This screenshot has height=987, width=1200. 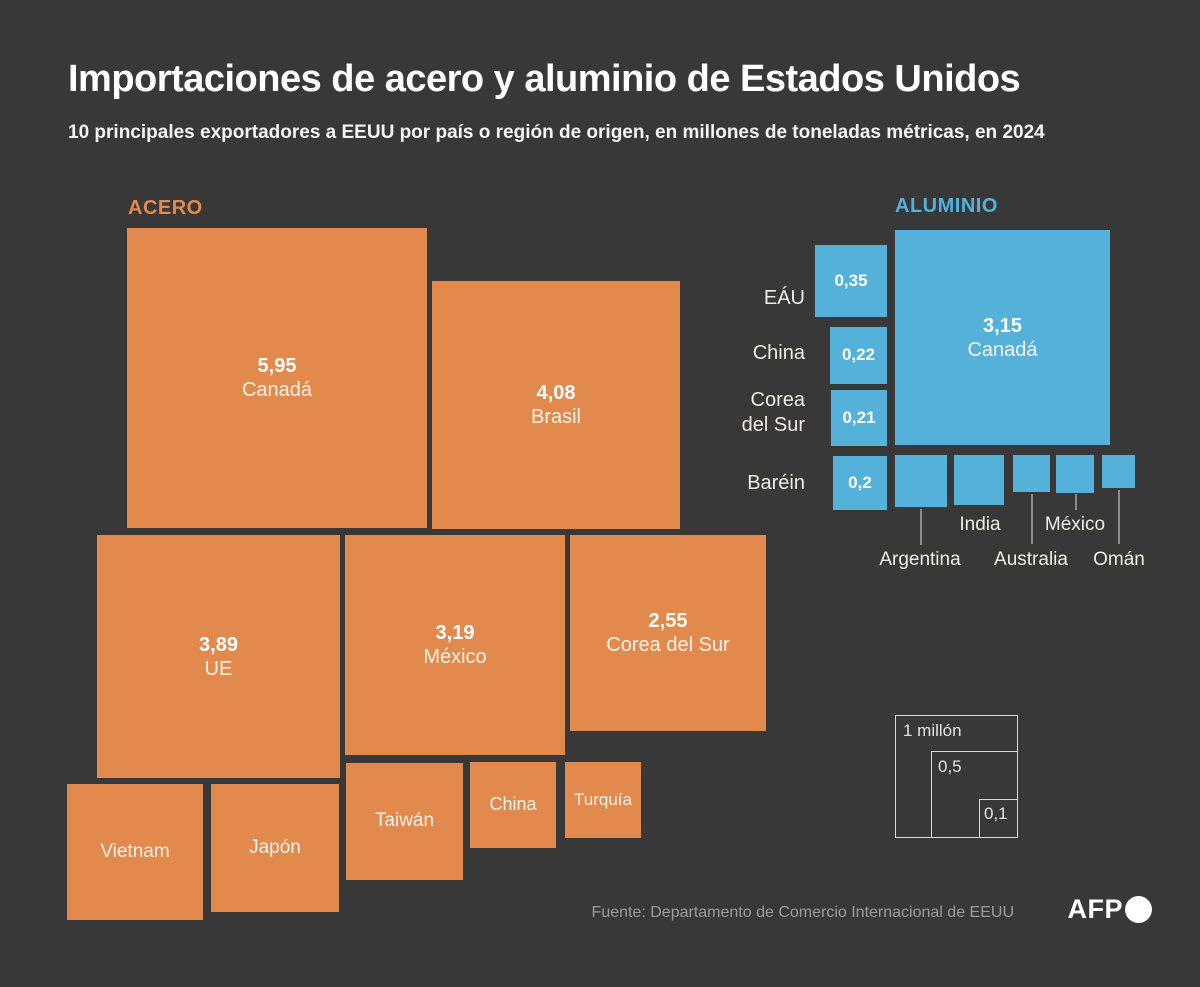 I want to click on aluminum-square-eau: 0,35, so click(x=851, y=281).